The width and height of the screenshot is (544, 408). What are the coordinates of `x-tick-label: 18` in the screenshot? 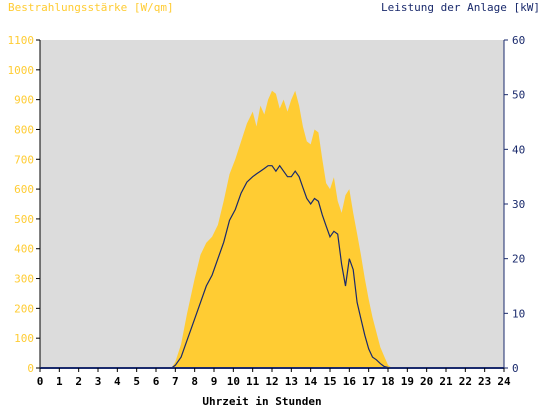 It's located at (387, 381).